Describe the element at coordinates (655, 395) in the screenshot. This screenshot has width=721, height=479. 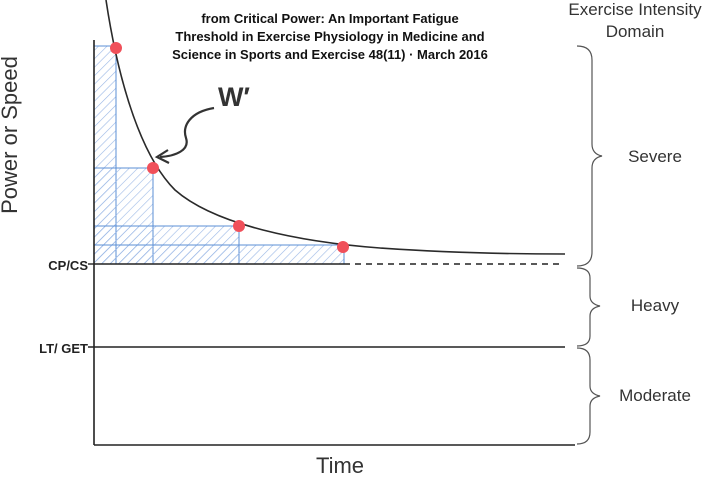
I see `domain-moderate-label: Moderate` at that location.